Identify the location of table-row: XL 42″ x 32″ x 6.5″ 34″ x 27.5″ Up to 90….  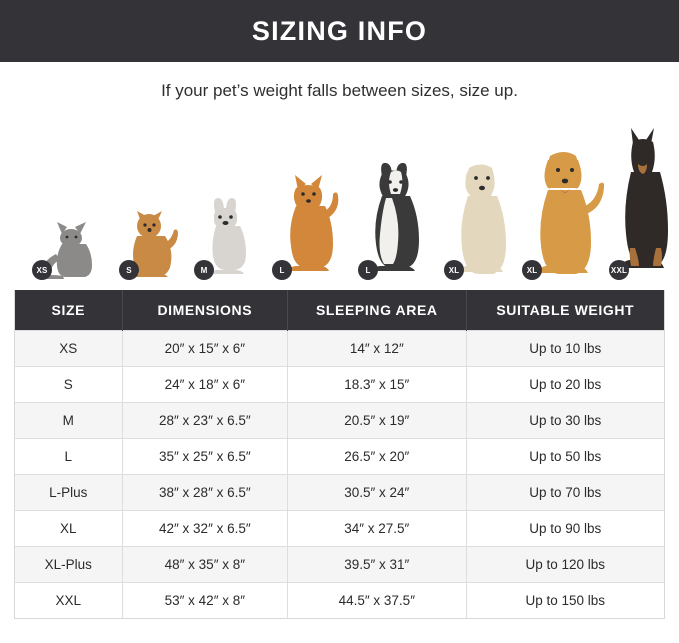
(339, 528).